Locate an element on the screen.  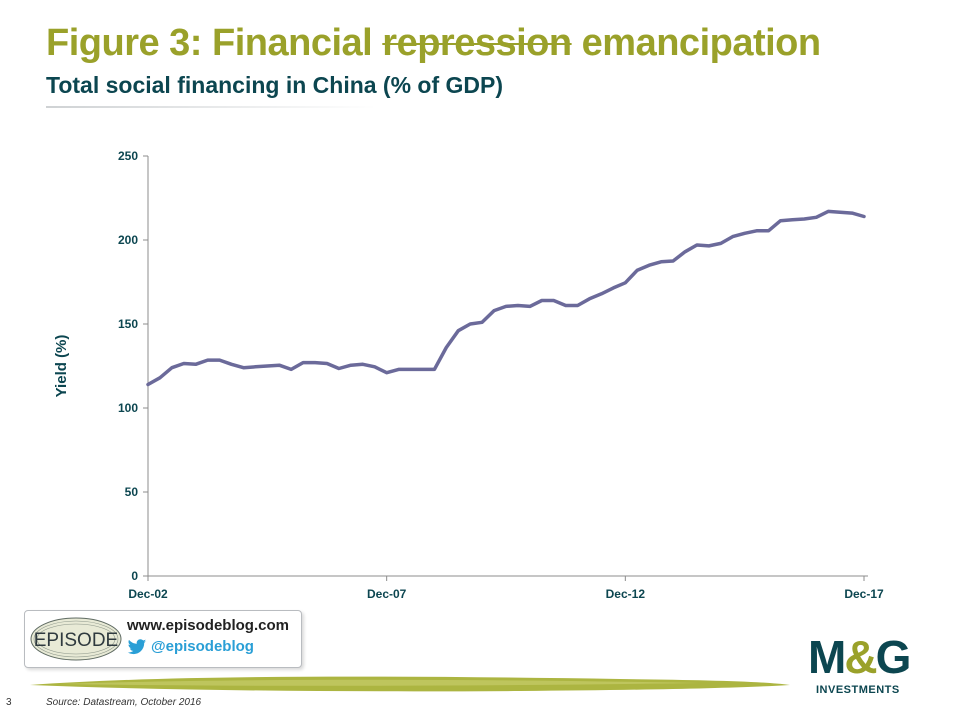
blog-promo-box: EPISODE www.episodeblog.com @episodeblog is located at coordinates (163, 639).